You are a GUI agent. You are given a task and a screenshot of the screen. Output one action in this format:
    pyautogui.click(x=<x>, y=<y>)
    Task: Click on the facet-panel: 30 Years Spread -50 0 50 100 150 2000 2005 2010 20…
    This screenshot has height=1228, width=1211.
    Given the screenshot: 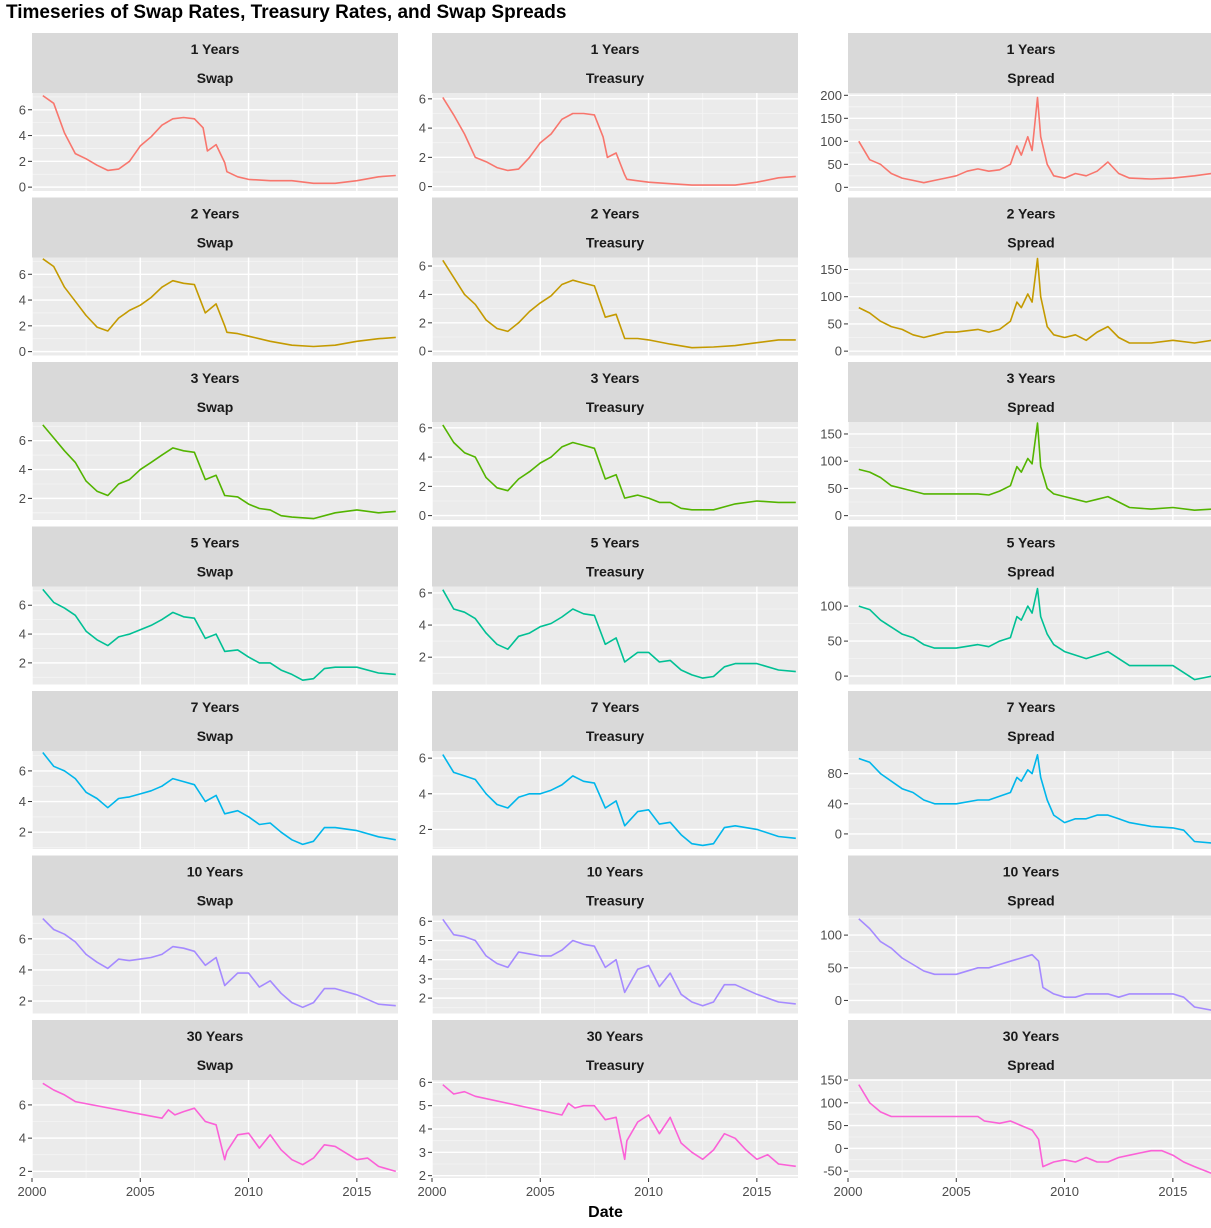 What is the action you would take?
    pyautogui.click(x=1015, y=1109)
    